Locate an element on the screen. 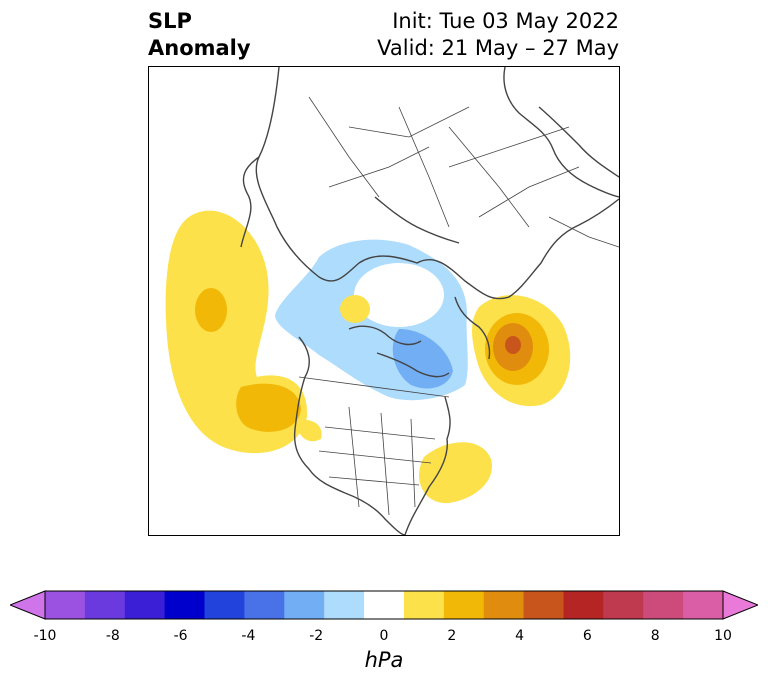  valid-range: Valid: 21 May – 27 May is located at coordinates (498, 48).